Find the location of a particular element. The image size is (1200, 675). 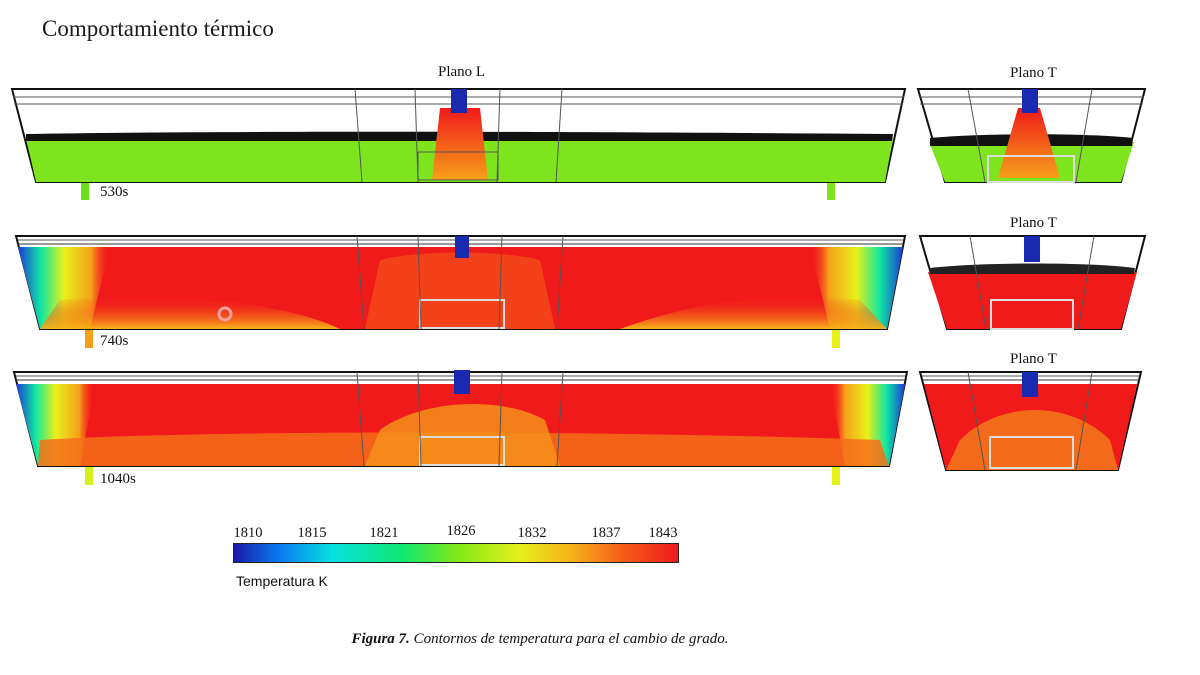

contour-plano-t-740s is located at coordinates (1032, 282).